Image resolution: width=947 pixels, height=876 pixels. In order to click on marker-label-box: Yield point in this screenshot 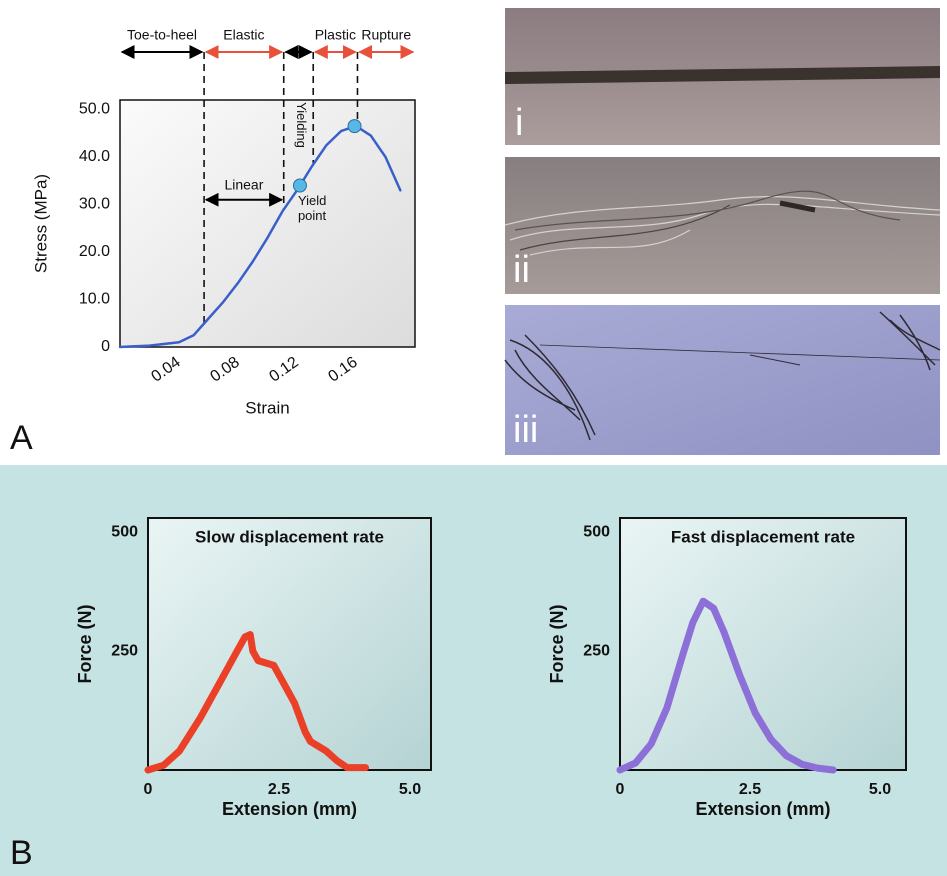, I will do `click(312, 207)`.